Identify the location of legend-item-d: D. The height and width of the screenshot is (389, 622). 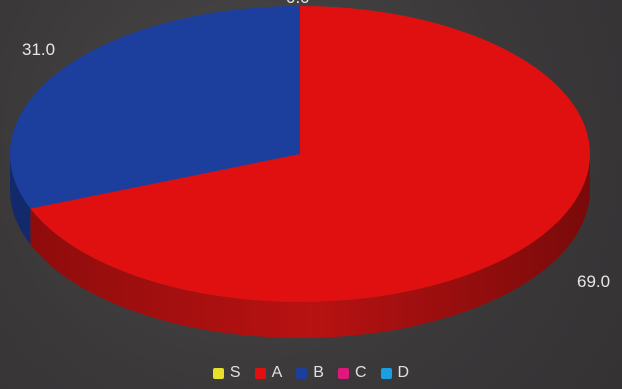
(395, 373).